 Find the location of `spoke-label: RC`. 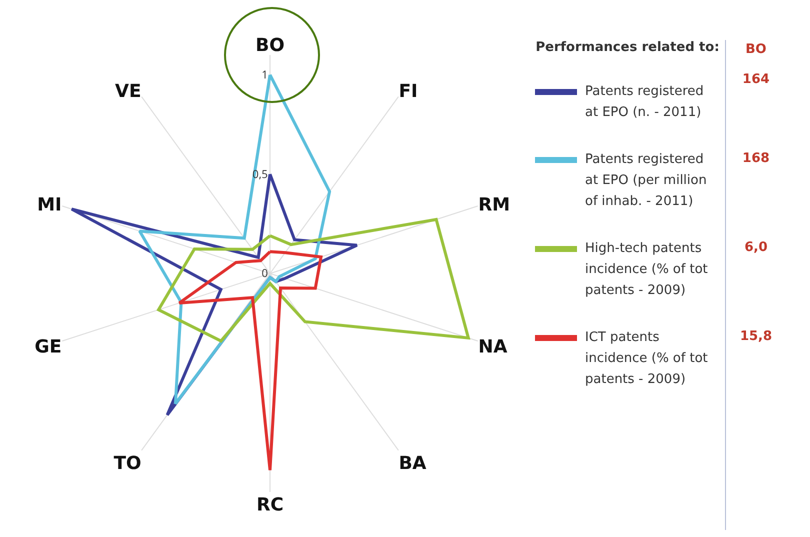

spoke-label: RC is located at coordinates (270, 505).